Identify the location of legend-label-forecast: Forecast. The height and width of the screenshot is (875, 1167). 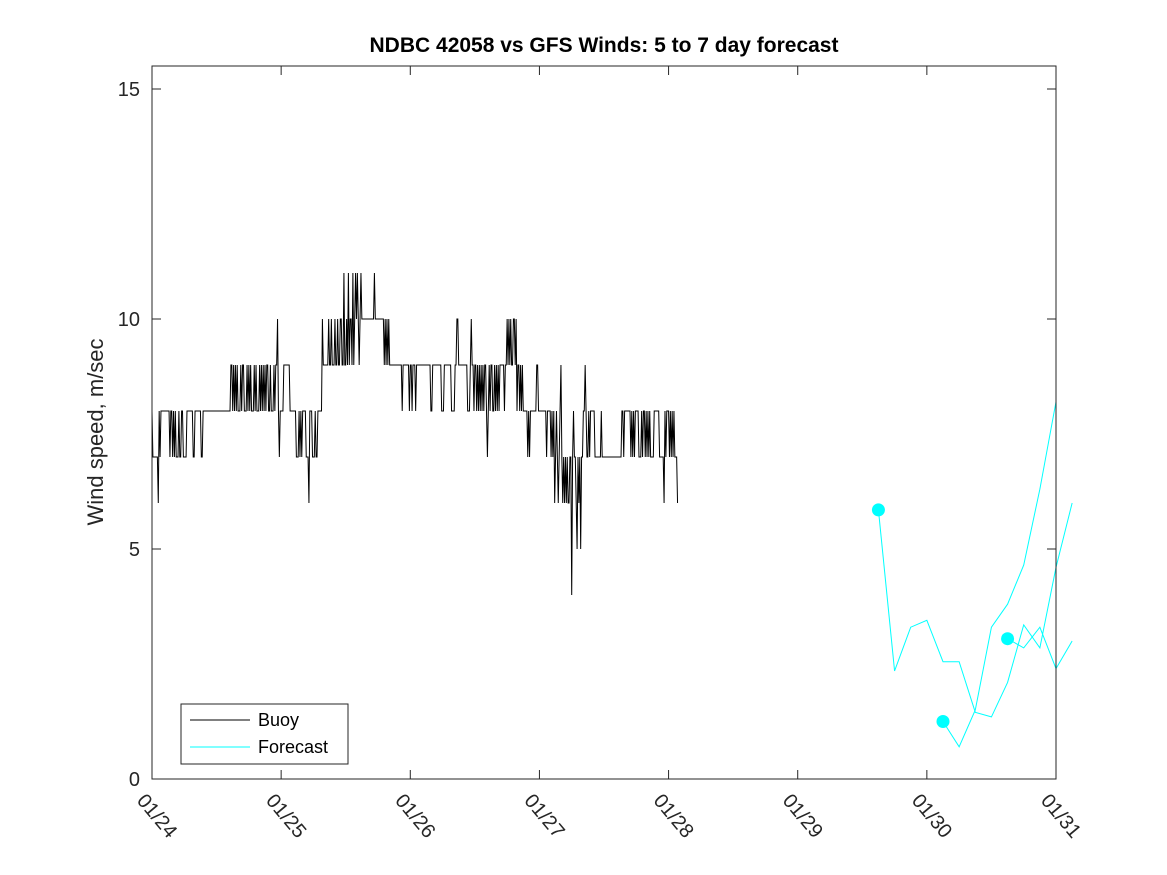
(293, 747).